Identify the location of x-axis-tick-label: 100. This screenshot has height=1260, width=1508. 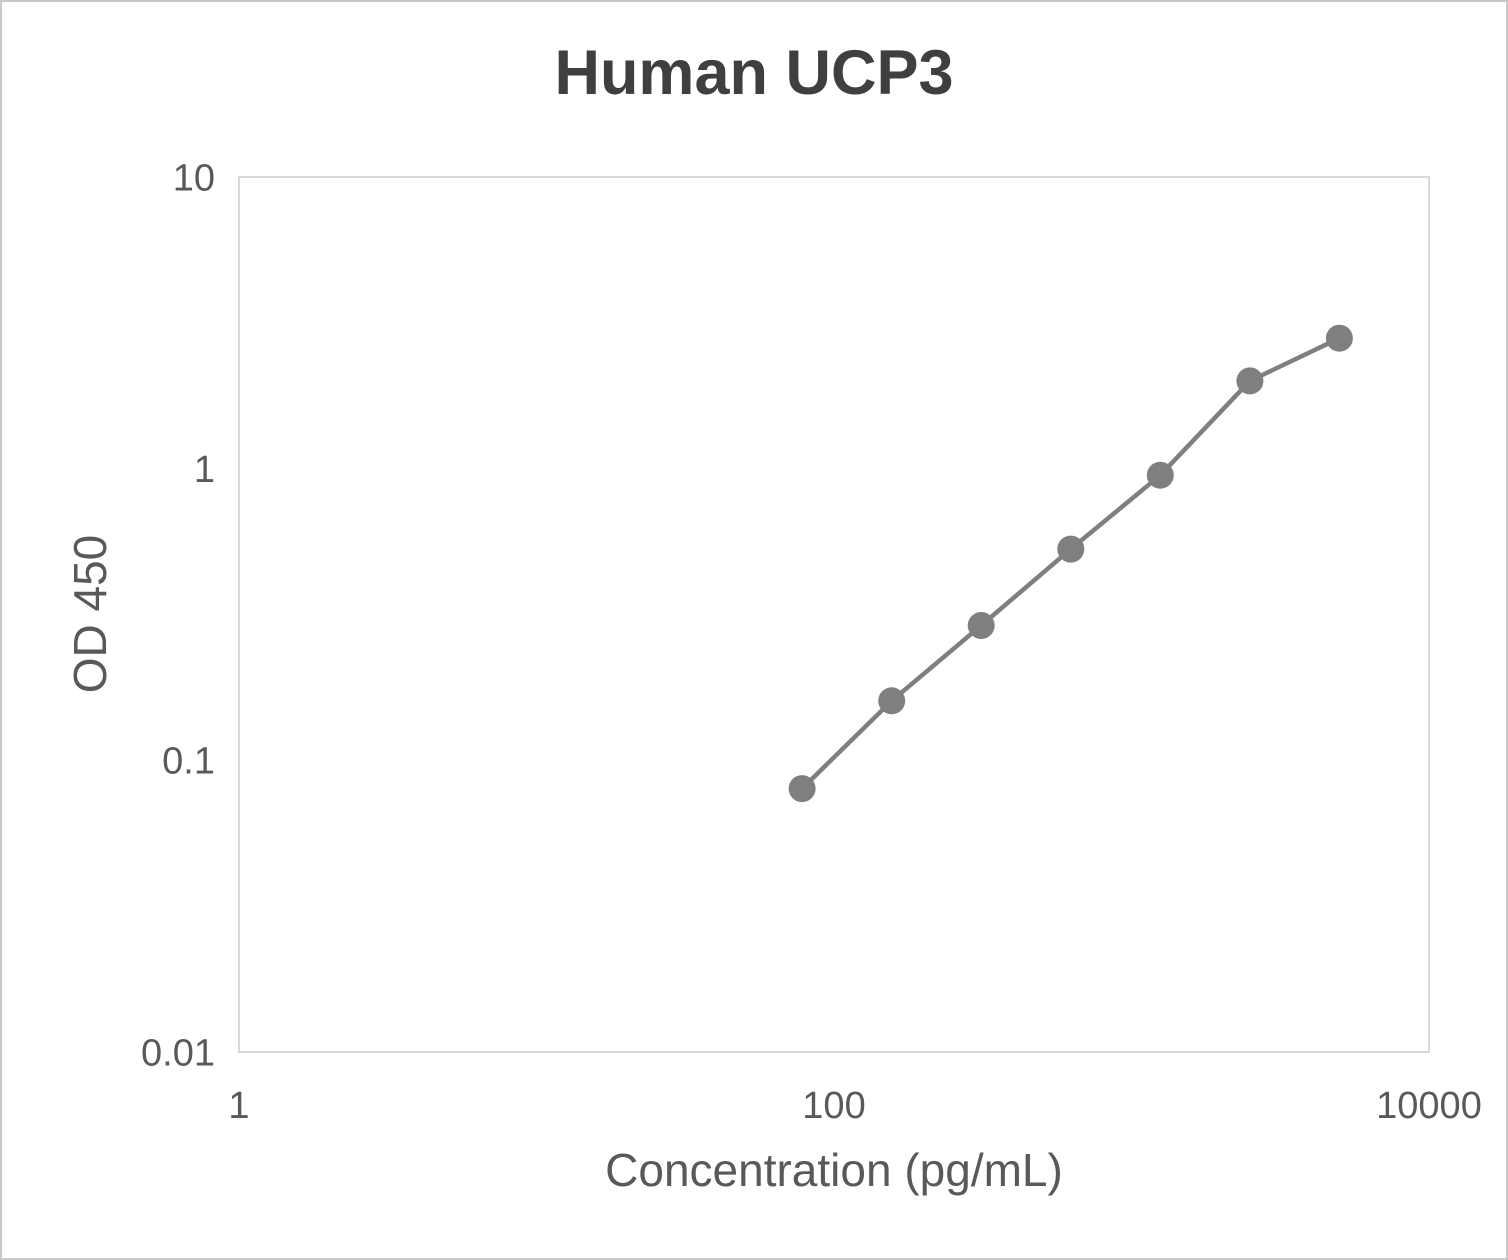
(833, 1106).